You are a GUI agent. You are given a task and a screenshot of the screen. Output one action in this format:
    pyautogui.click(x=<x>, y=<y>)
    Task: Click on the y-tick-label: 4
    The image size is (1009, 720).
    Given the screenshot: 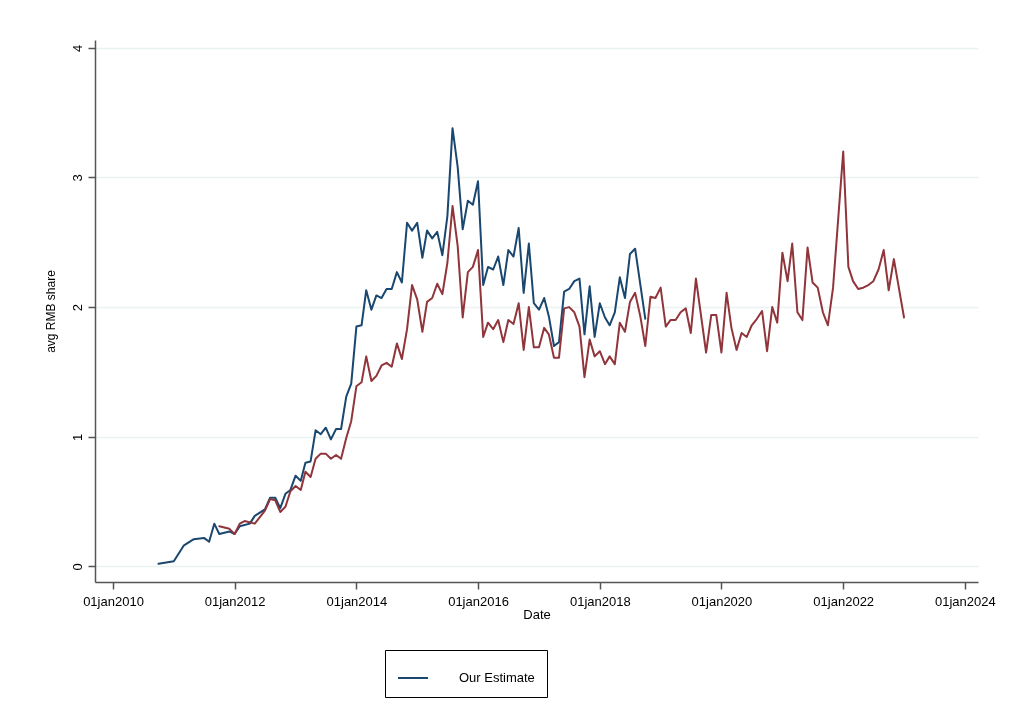 What is the action you would take?
    pyautogui.click(x=77, y=48)
    